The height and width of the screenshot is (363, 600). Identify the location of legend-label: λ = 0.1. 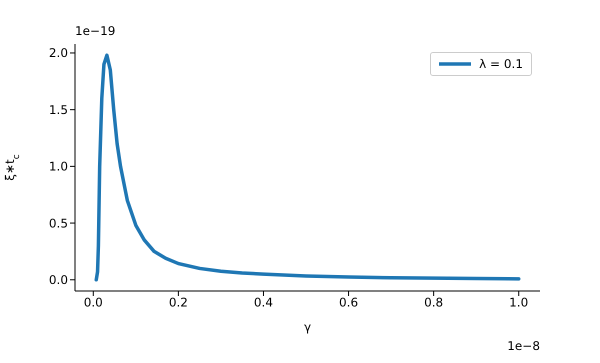
(501, 64).